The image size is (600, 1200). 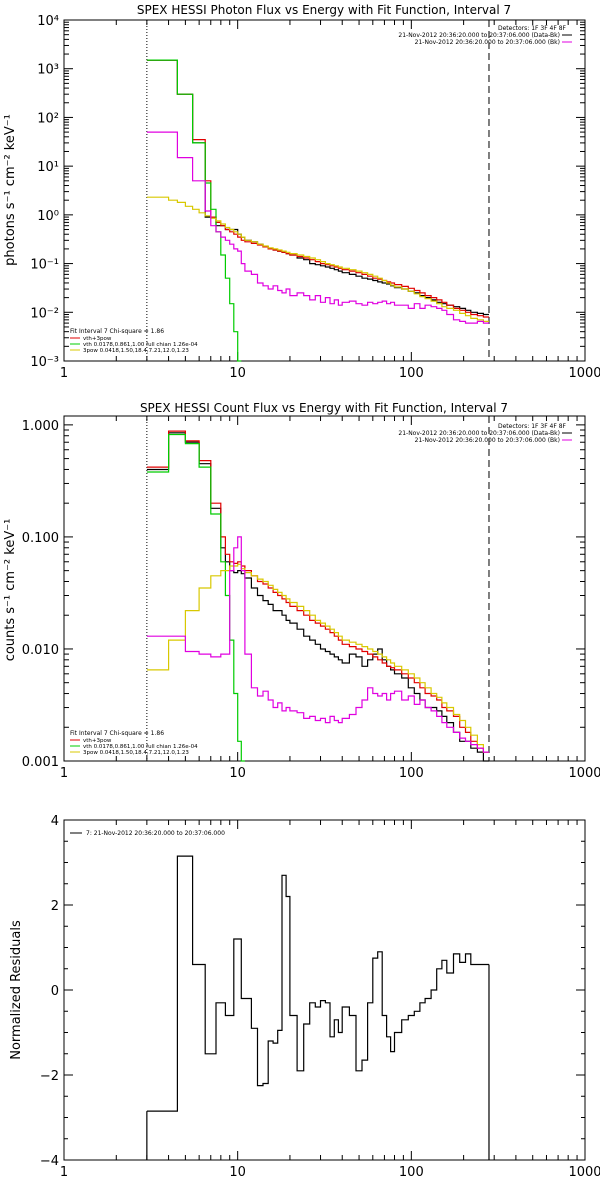 I want to click on photon-flux-series, so click(x=317, y=210).